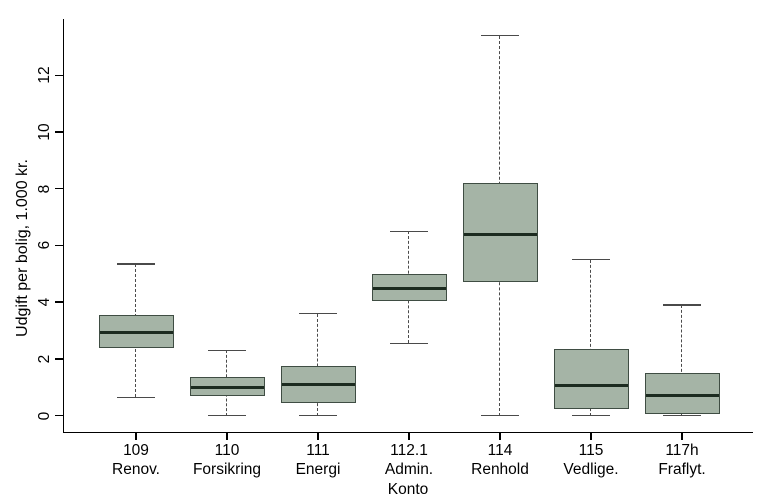 Image resolution: width=768 pixels, height=501 pixels. Describe the element at coordinates (227, 450) in the screenshot. I see `category-code: 110` at that location.